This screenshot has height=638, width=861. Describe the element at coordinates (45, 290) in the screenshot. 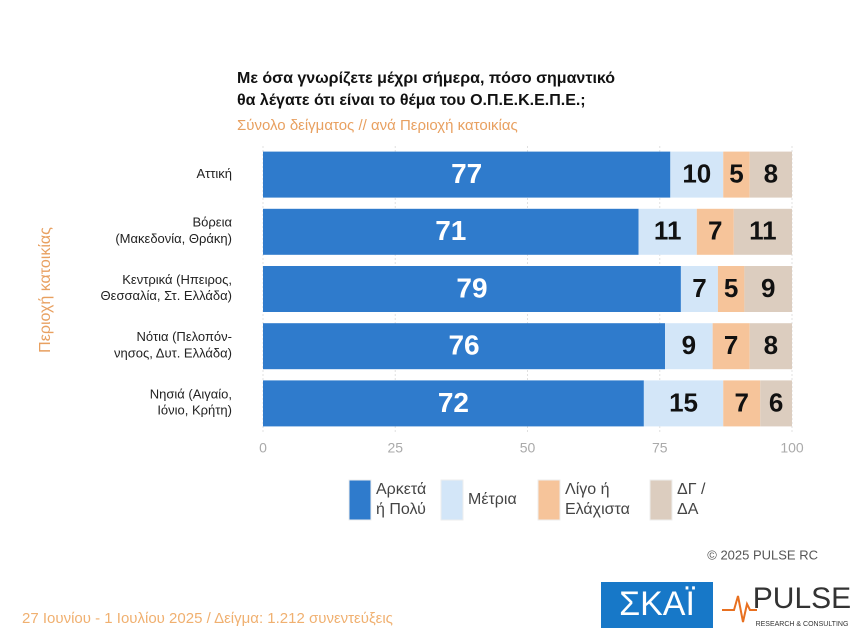

I see `y-axis-label: Περιοχή κατοικίας` at that location.